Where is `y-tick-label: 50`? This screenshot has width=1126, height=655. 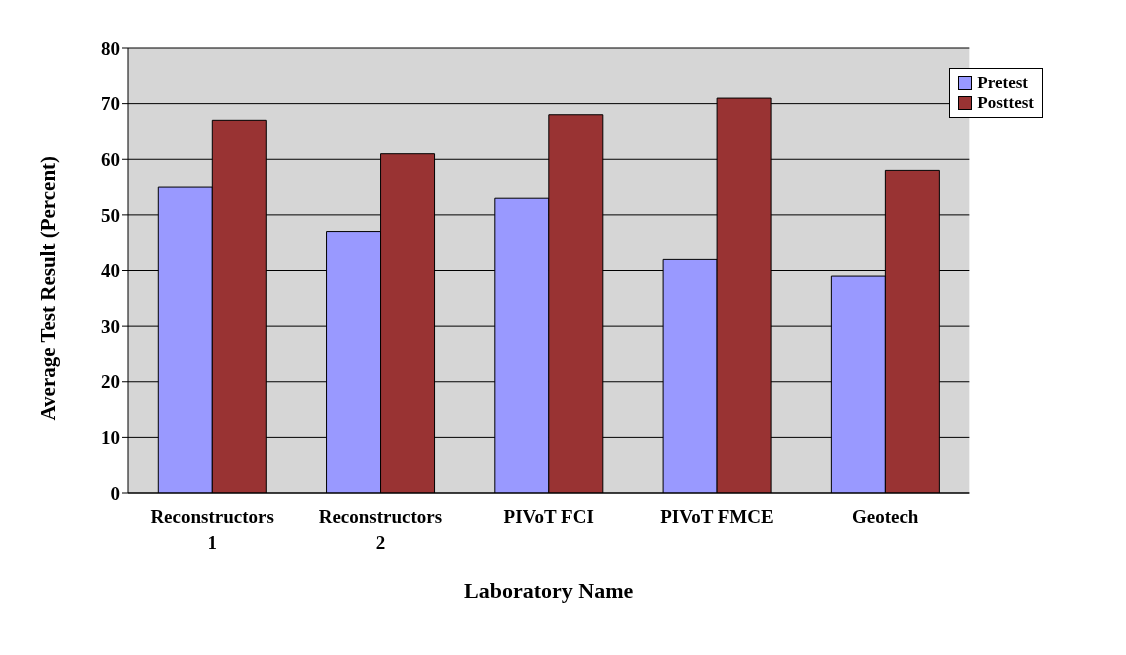 y-tick-label: 50 is located at coordinates (110, 215).